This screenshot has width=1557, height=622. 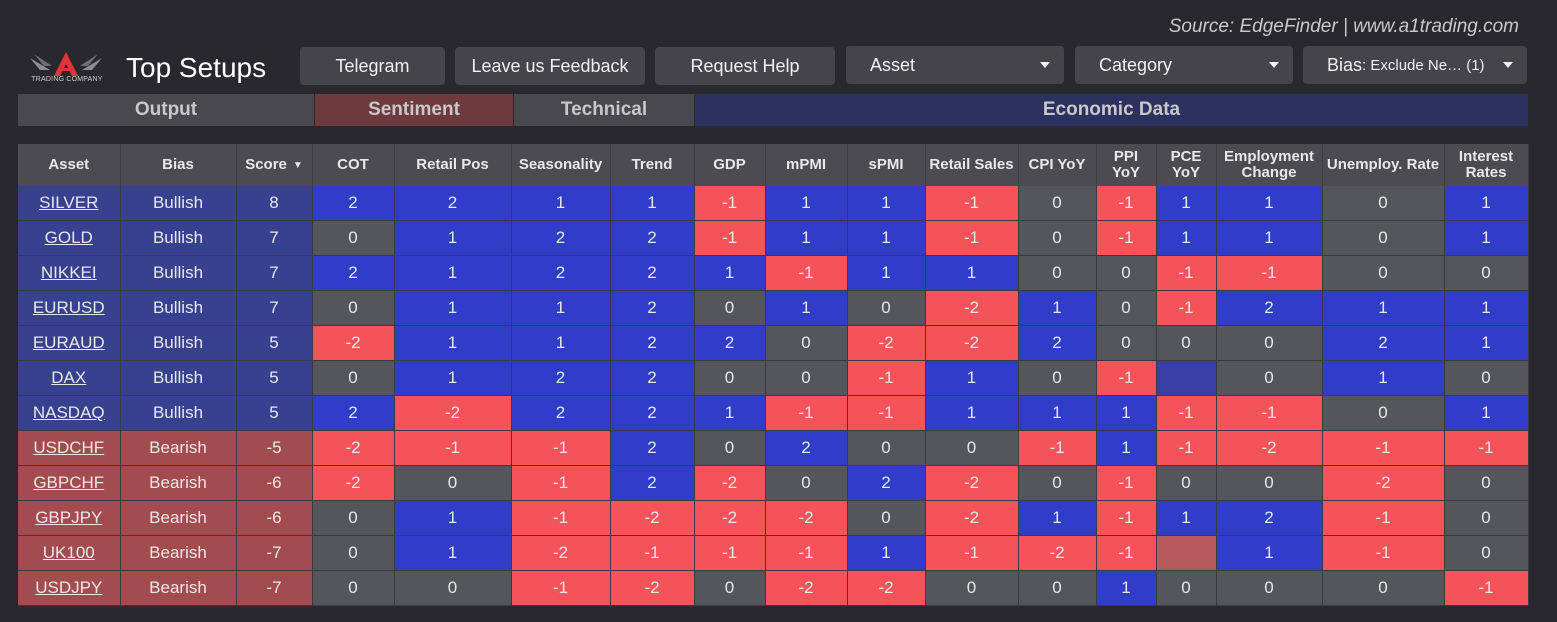 What do you see at coordinates (1184, 65) in the screenshot?
I see `category-dropdown: Category` at bounding box center [1184, 65].